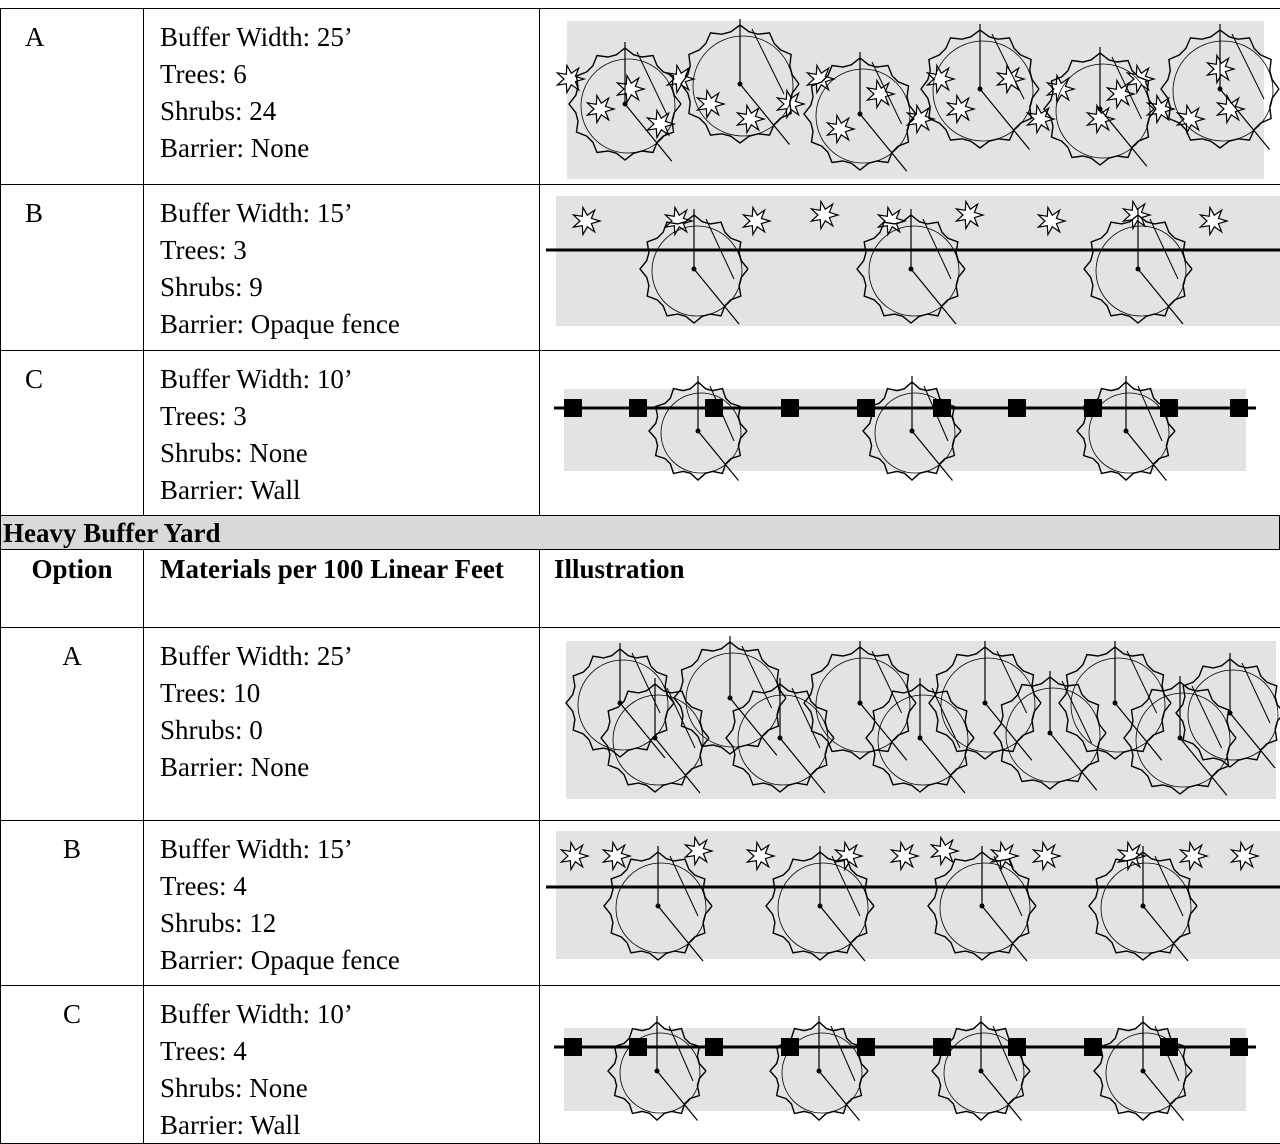 The height and width of the screenshot is (1144, 1280). What do you see at coordinates (256, 849) in the screenshot?
I see `material-line: Buffer Width: 15’` at bounding box center [256, 849].